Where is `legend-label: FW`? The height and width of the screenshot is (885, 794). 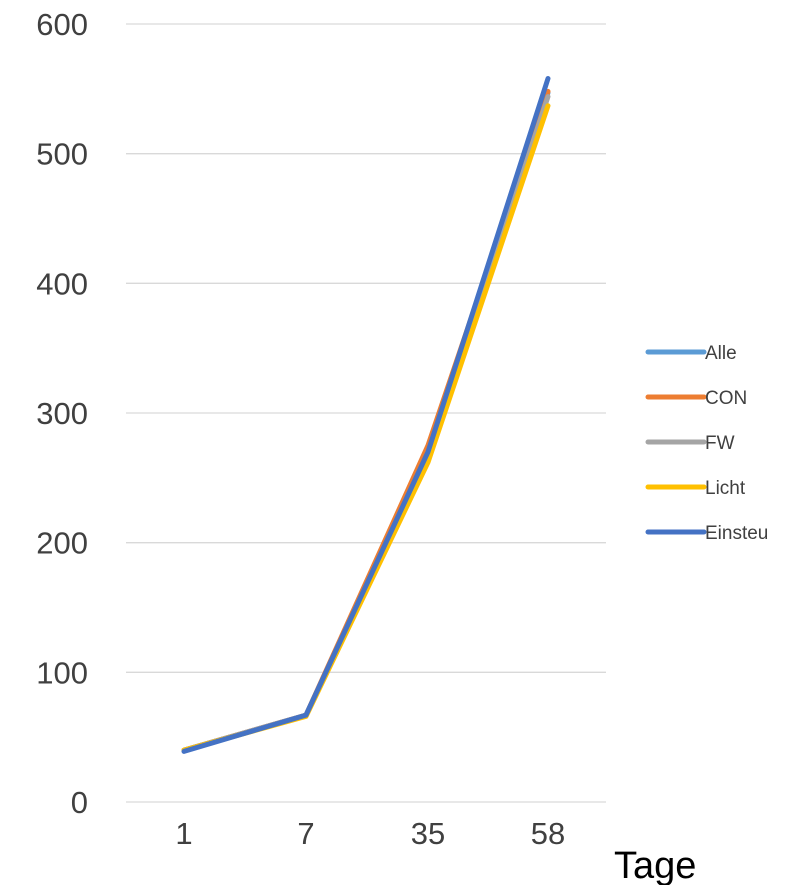 legend-label: FW is located at coordinates (720, 443).